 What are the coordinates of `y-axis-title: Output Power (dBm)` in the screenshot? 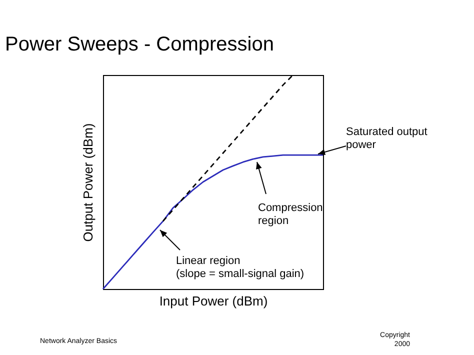 It's located at (88, 182).